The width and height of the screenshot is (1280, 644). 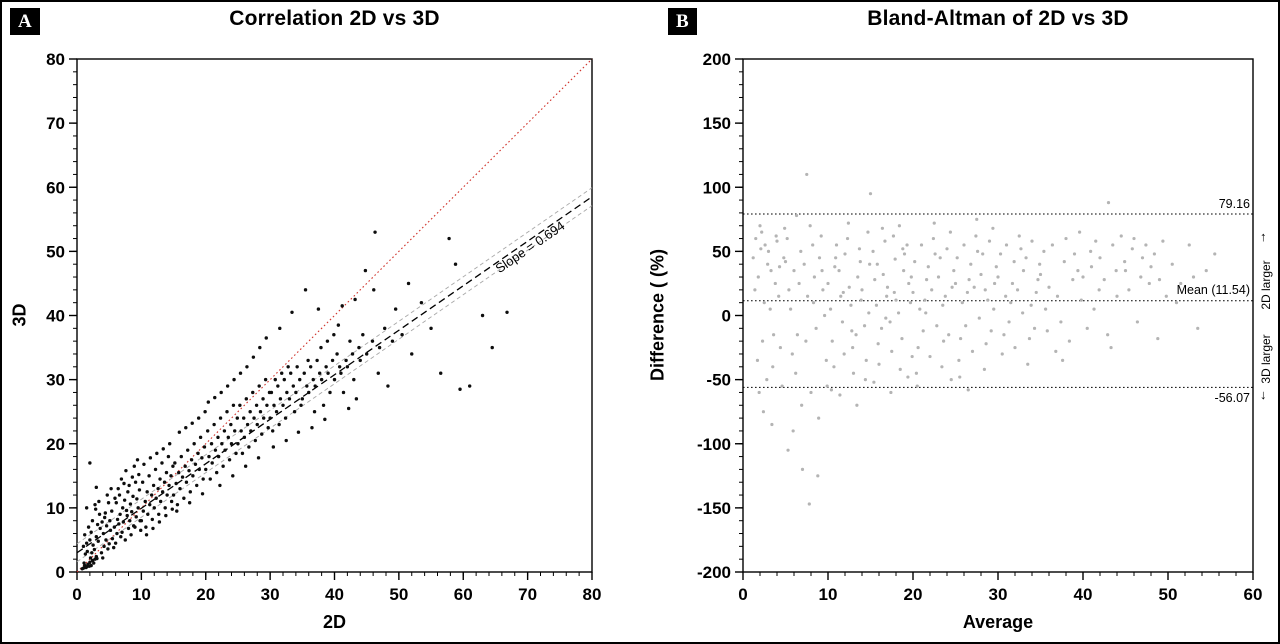 What do you see at coordinates (55, 444) in the screenshot?
I see `y-tick-label: 20` at bounding box center [55, 444].